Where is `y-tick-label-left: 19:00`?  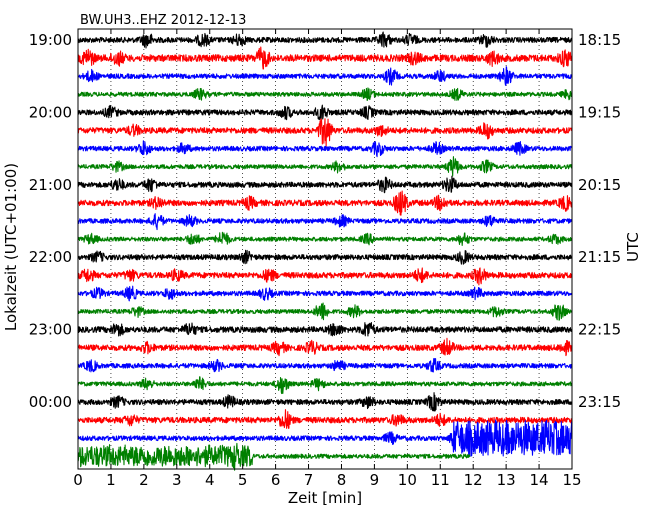
y-tick-label-left: 19:00 is located at coordinates (50, 40).